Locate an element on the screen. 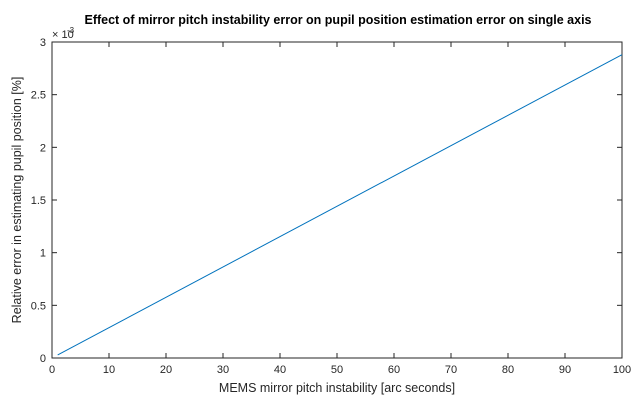  y-multiplier-base: × 10 is located at coordinates (63, 35).